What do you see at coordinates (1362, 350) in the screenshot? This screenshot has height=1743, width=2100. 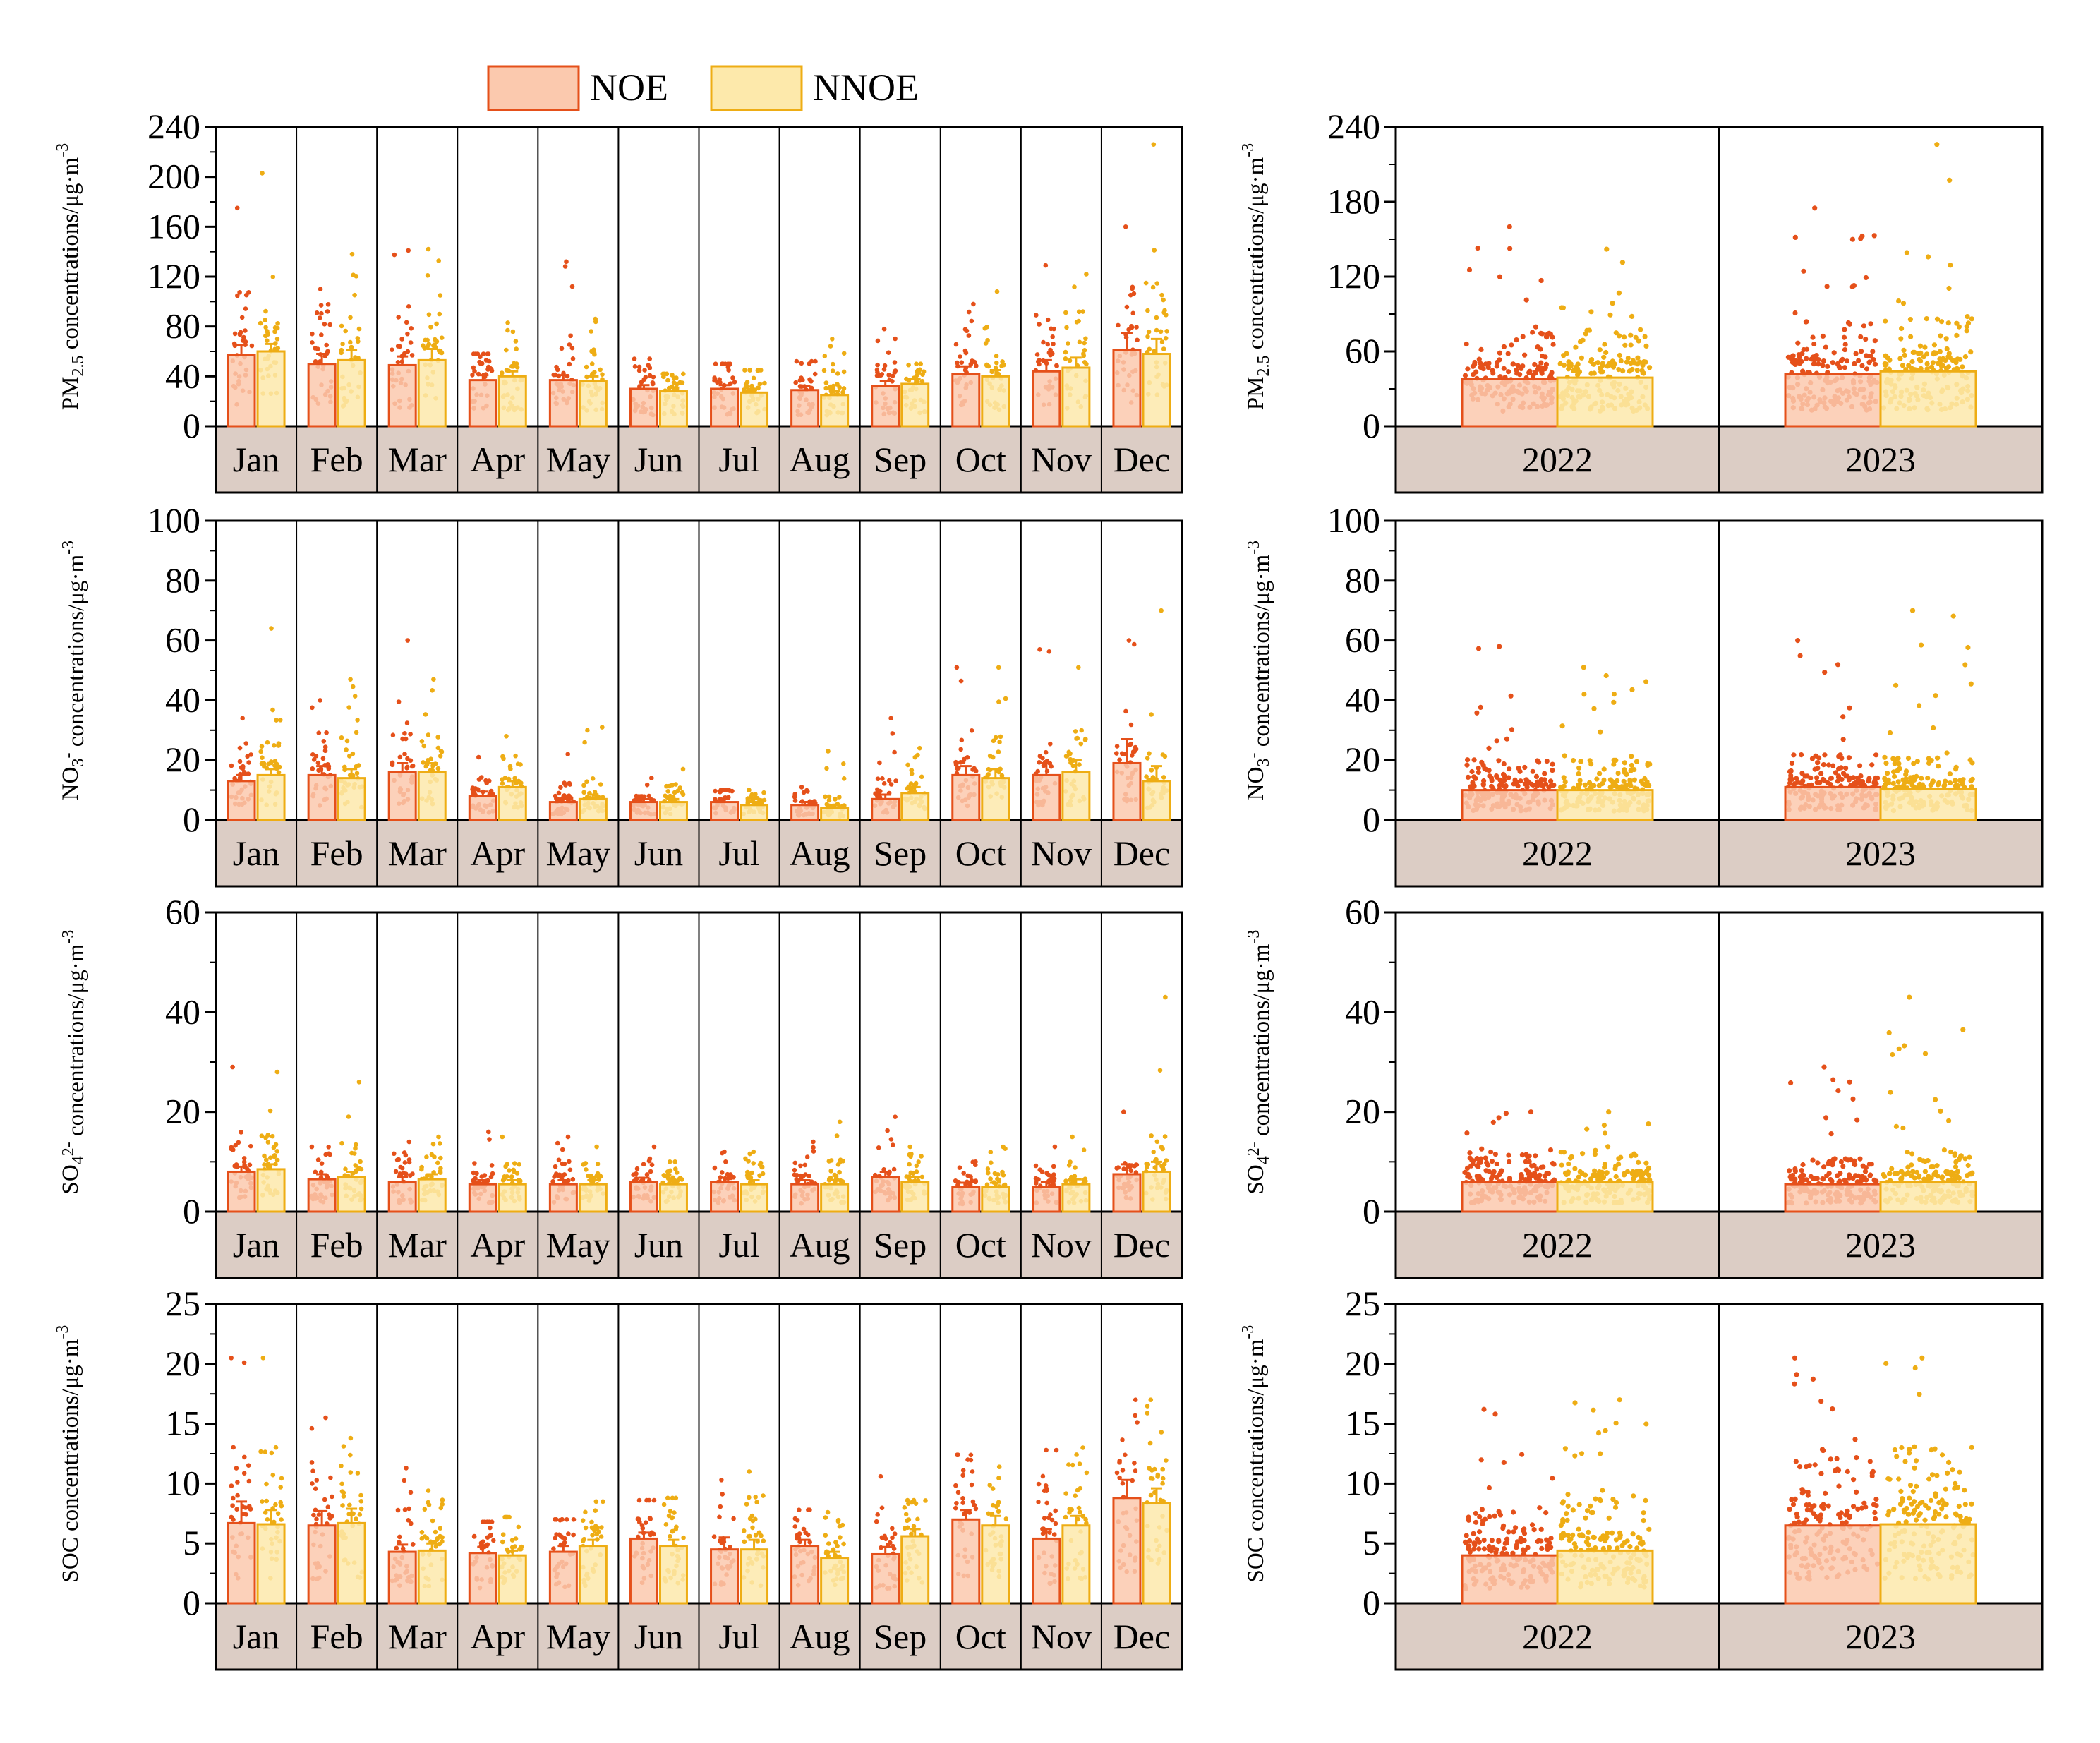 I see `panel-1-tick-label: 60` at bounding box center [1362, 350].